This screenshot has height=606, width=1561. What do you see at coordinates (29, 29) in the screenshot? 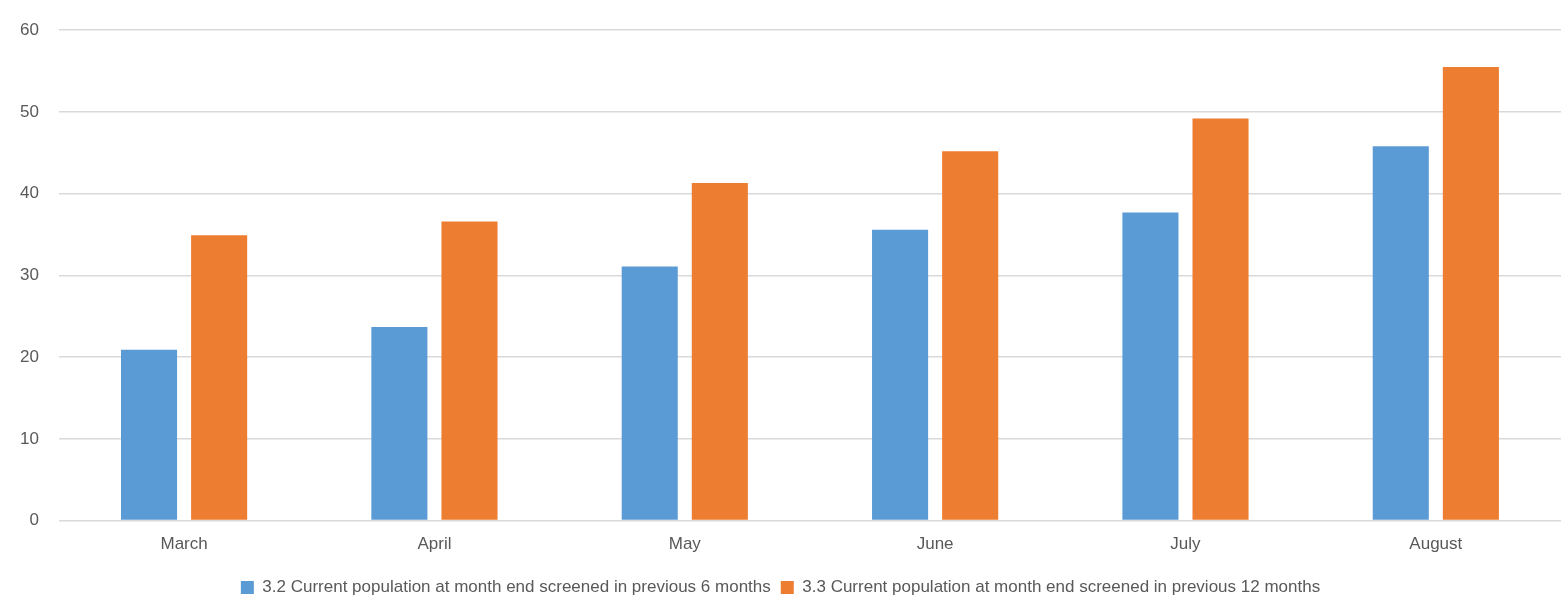
I see `y-tick-label: 60` at bounding box center [29, 29].